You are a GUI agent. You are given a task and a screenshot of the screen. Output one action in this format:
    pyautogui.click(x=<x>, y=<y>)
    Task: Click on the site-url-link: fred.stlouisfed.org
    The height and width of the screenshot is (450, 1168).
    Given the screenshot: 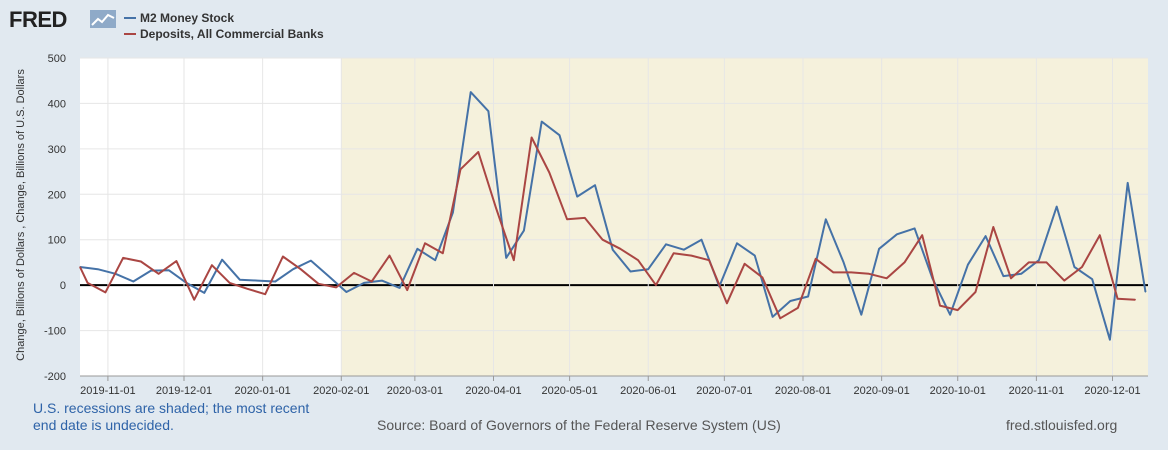 What is the action you would take?
    pyautogui.click(x=1062, y=425)
    